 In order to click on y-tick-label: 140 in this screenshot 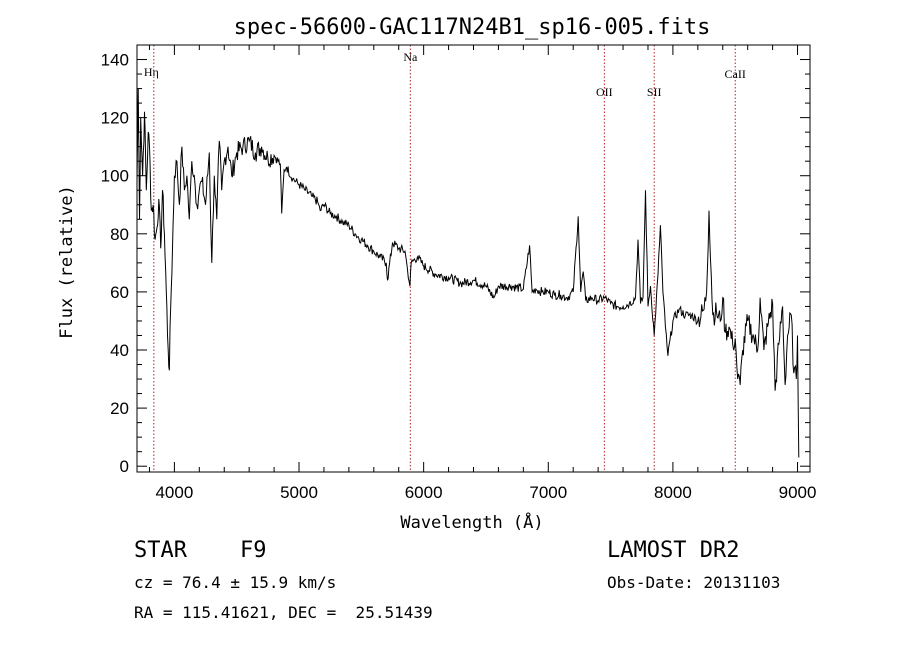, I will do `click(115, 60)`.